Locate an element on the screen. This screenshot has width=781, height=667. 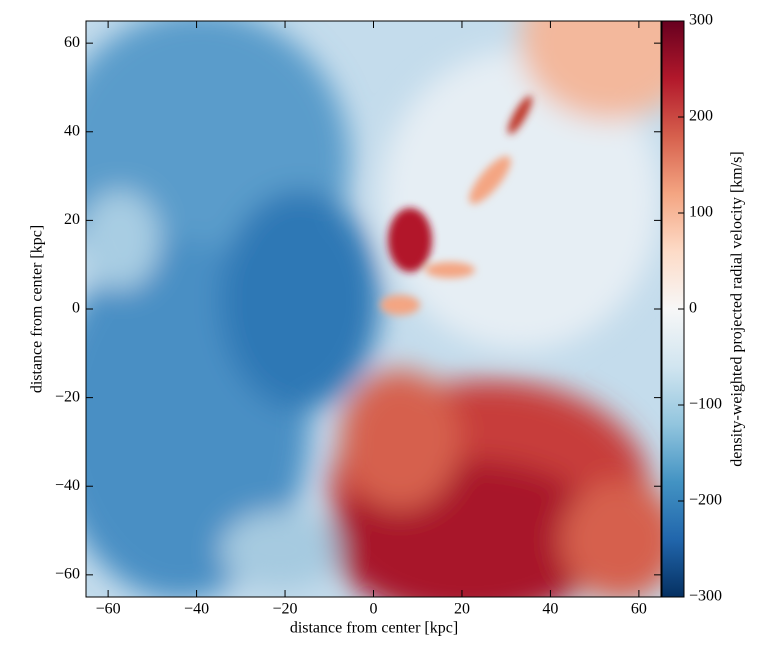
x-tick-label: −20 is located at coordinates (285, 609).